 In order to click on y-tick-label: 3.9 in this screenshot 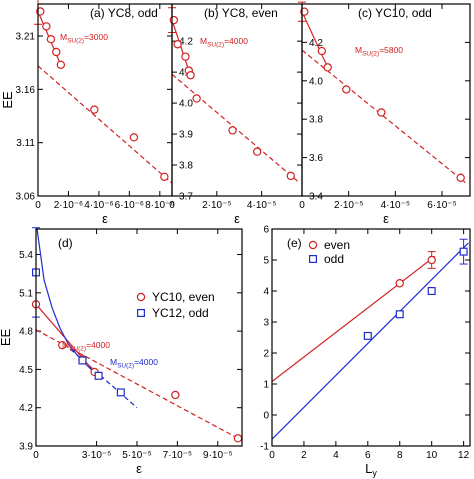, I will do `click(186, 135)`.